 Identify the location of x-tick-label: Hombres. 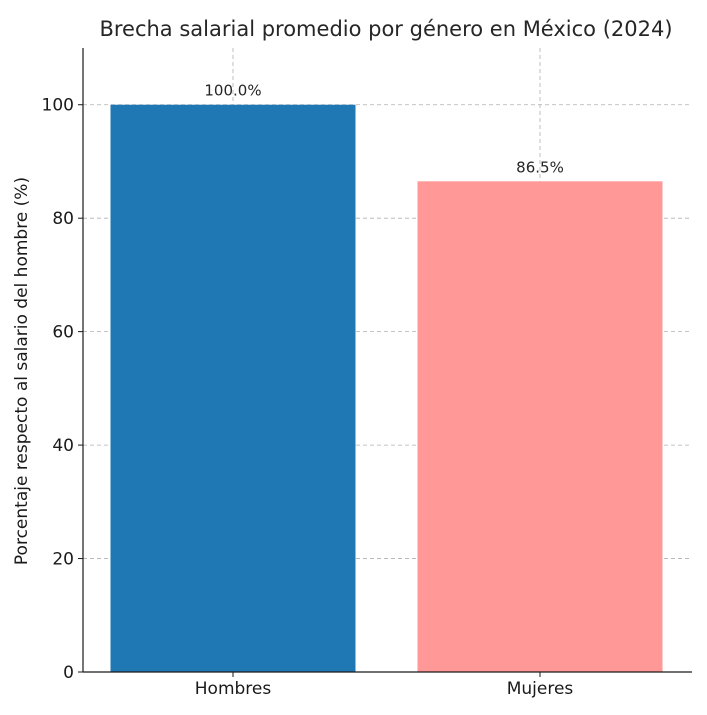
(233, 689).